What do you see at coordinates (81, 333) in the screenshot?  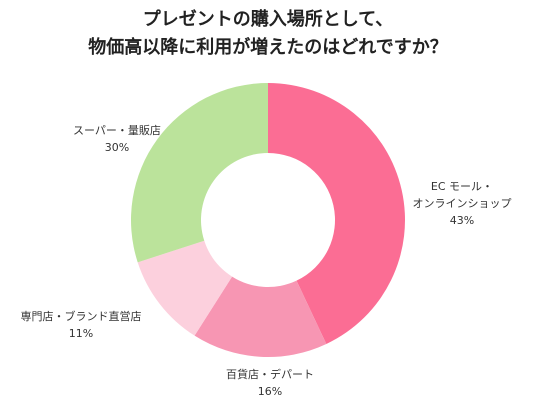 I see `slice-value-specialty-store: 11%` at bounding box center [81, 333].